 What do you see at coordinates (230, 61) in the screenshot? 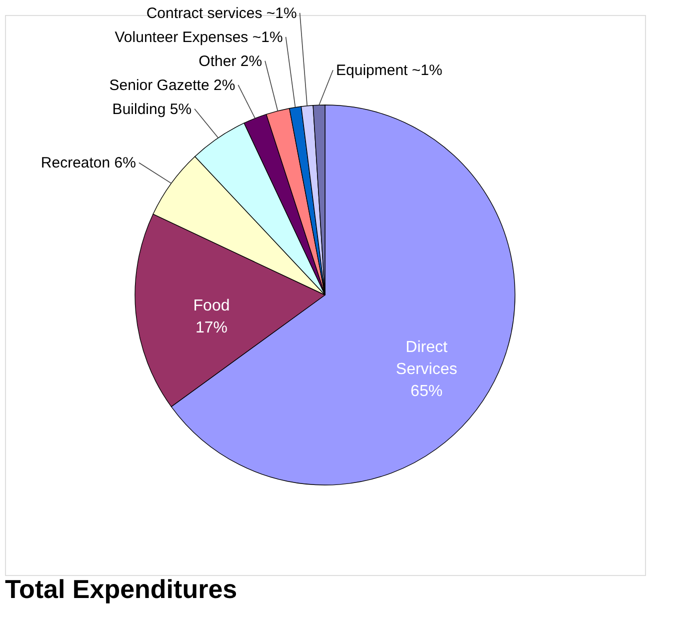
I see `slice-label: Other 2%` at bounding box center [230, 61].